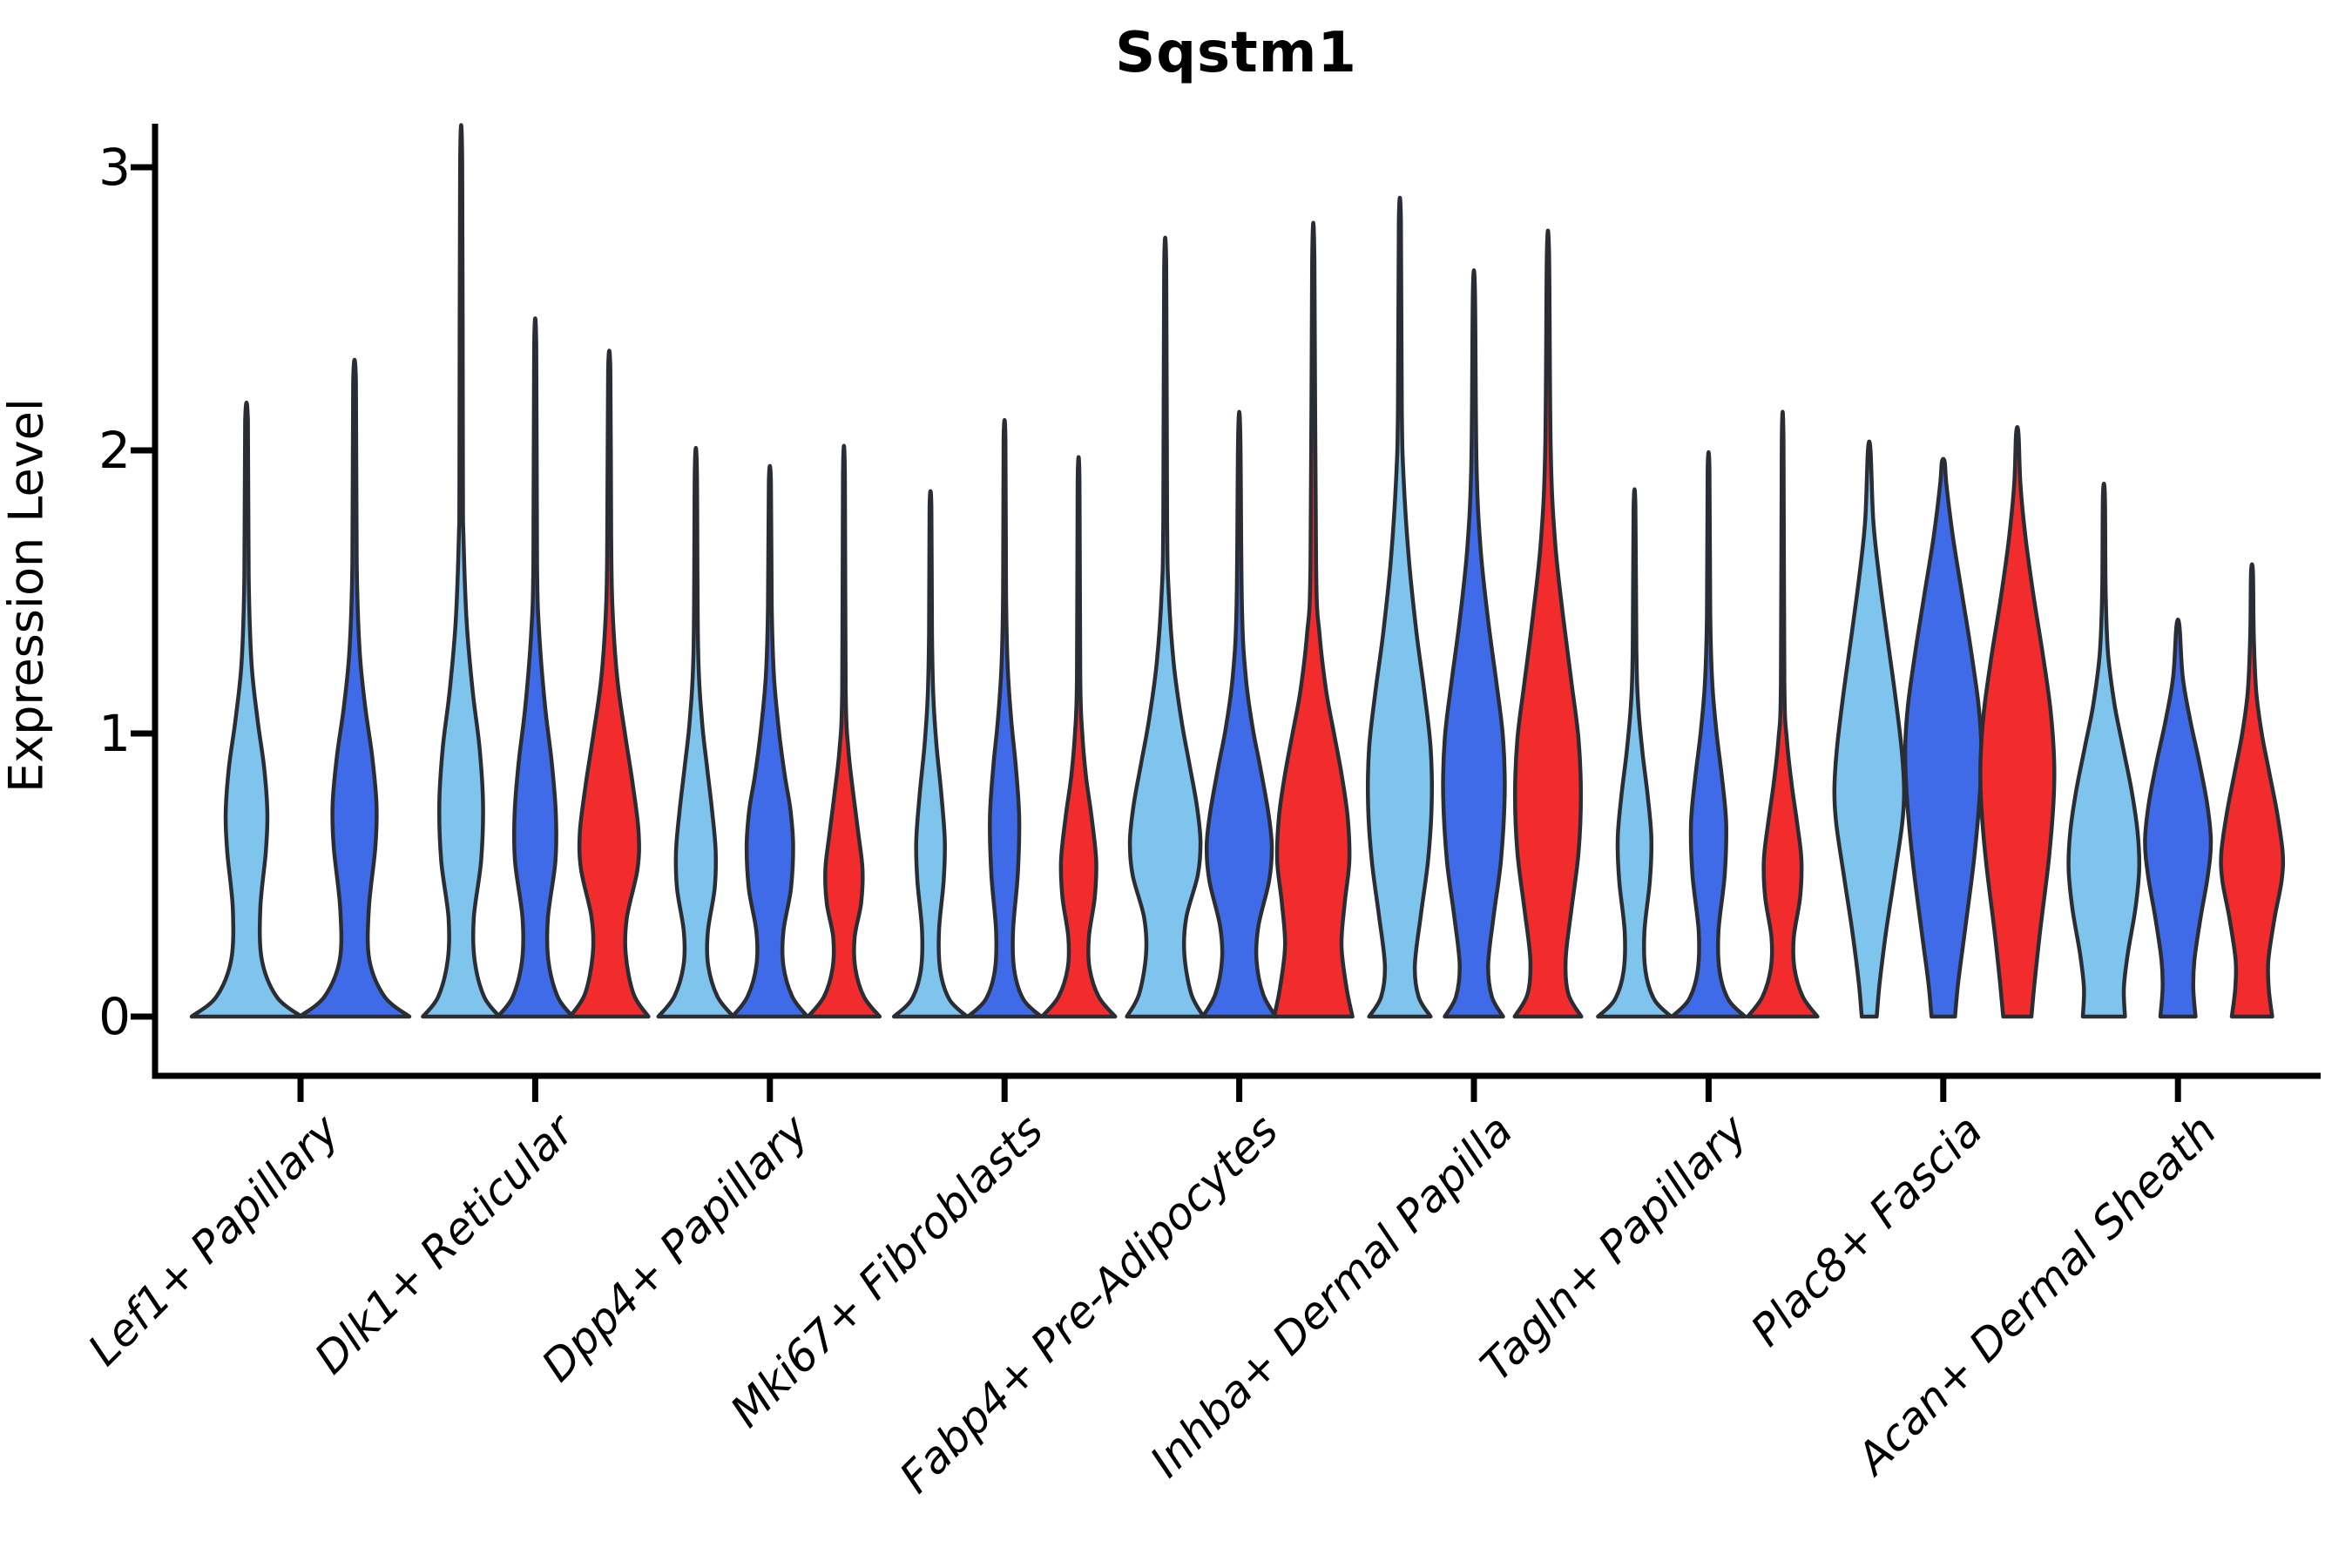 The width and height of the screenshot is (2352, 1568). What do you see at coordinates (1708, 734) in the screenshot?
I see `violin-6-blue` at bounding box center [1708, 734].